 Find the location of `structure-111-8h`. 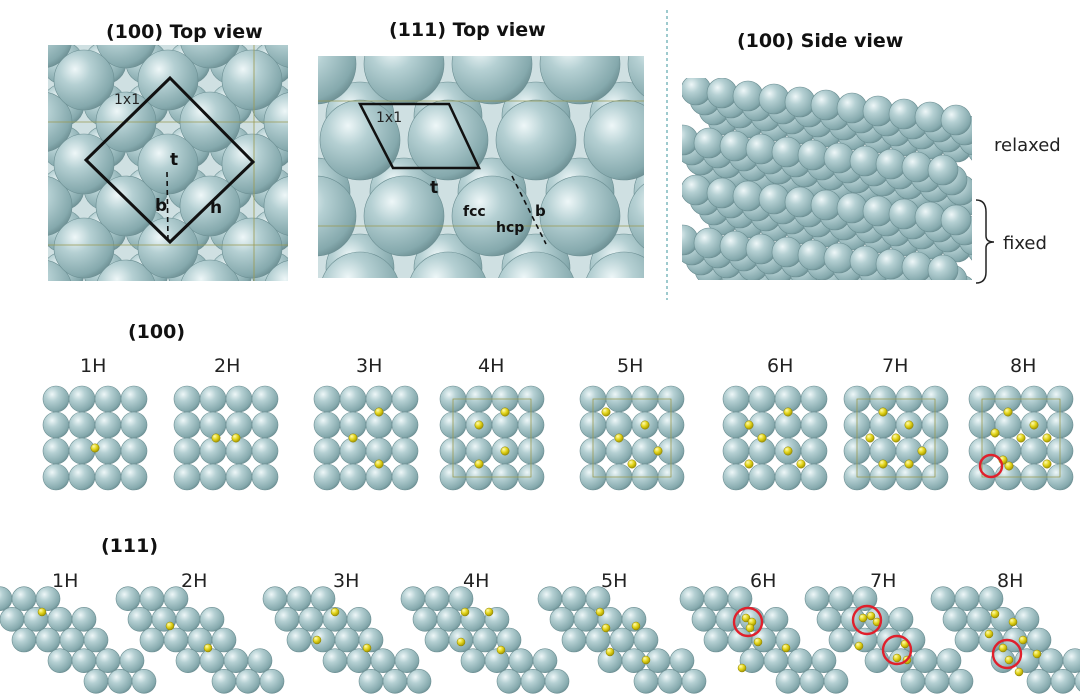

structure-111-8h is located at coordinates (1005, 640).